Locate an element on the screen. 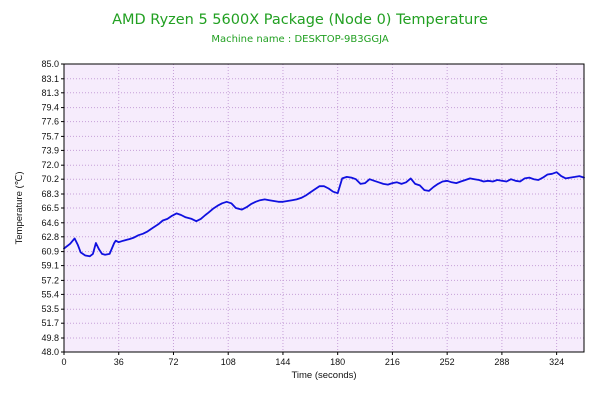 The width and height of the screenshot is (600, 400). x-tick-label: 180 is located at coordinates (337, 362).